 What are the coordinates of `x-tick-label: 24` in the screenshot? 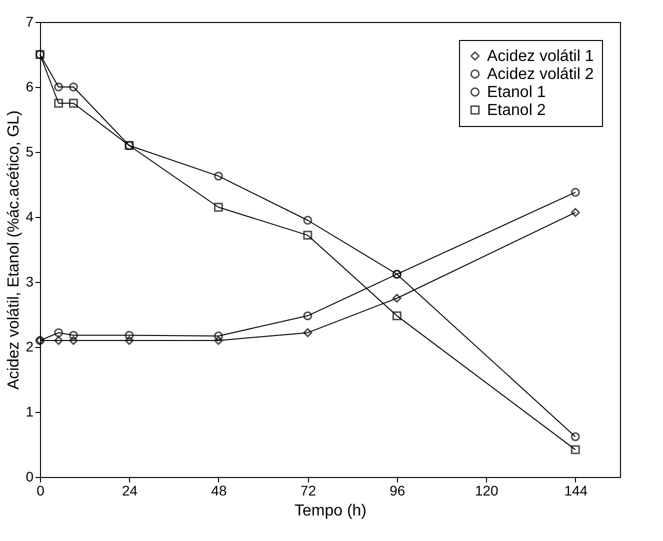 It's located at (130, 490).